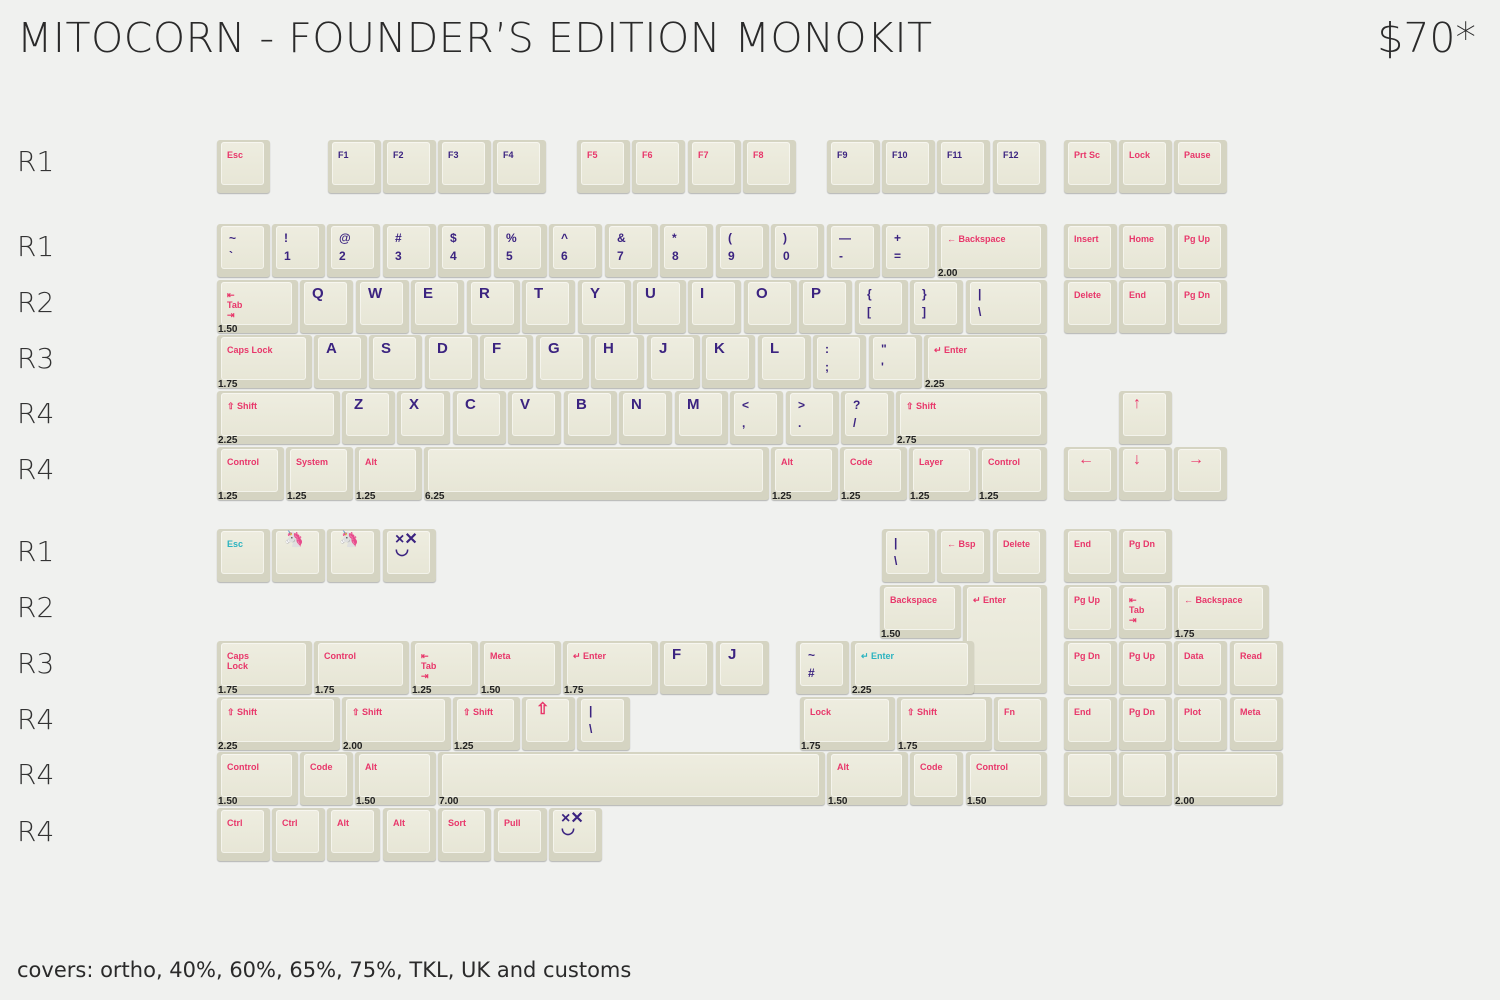 Image resolution: width=1500 pixels, height=1000 pixels. What do you see at coordinates (235, 823) in the screenshot?
I see `keycap-legend: Ctrl` at bounding box center [235, 823].